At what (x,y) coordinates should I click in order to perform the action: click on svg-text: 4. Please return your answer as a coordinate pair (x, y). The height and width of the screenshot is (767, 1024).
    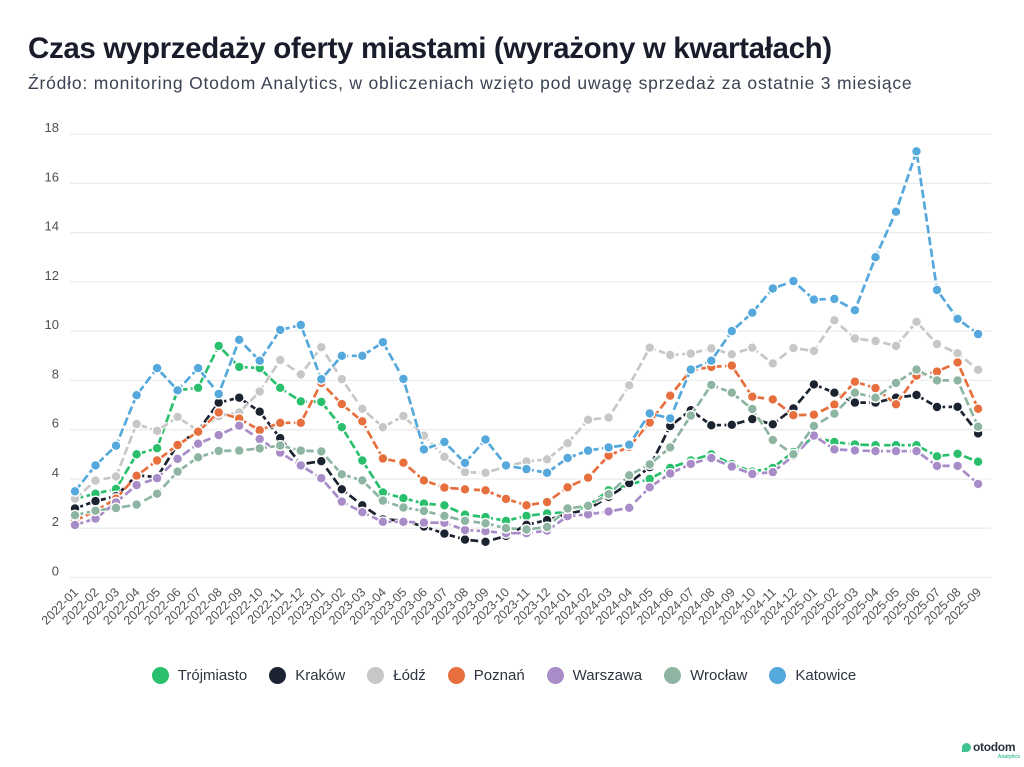
    Looking at the image, I should click on (55, 472).